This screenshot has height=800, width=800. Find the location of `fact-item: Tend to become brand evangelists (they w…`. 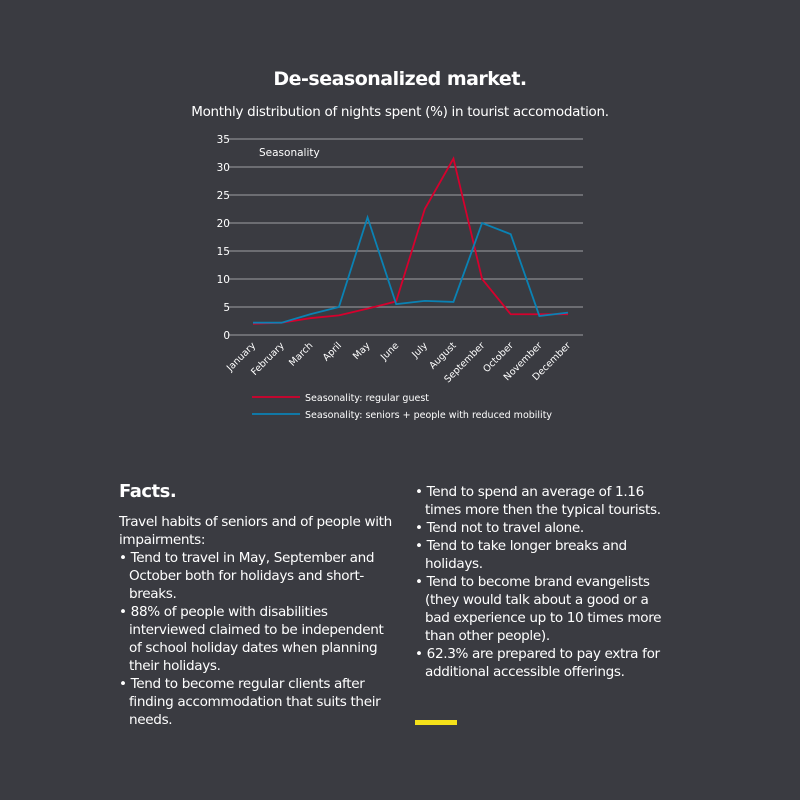

fact-item: Tend to become brand evangelists (they w… is located at coordinates (545, 609).